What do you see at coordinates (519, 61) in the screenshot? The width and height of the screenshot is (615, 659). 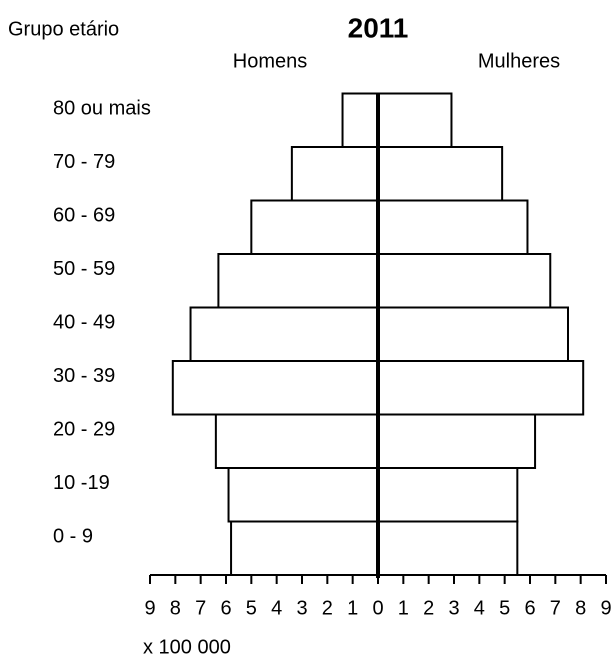 I see `legend-label: Mulheres` at bounding box center [519, 61].